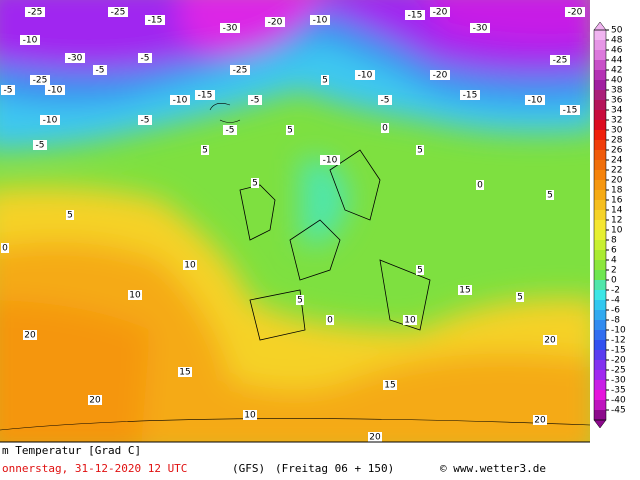 This screenshot has width=640, height=480. Describe the element at coordinates (618, 411) in the screenshot. I see `colorbar-label: -45` at that location.